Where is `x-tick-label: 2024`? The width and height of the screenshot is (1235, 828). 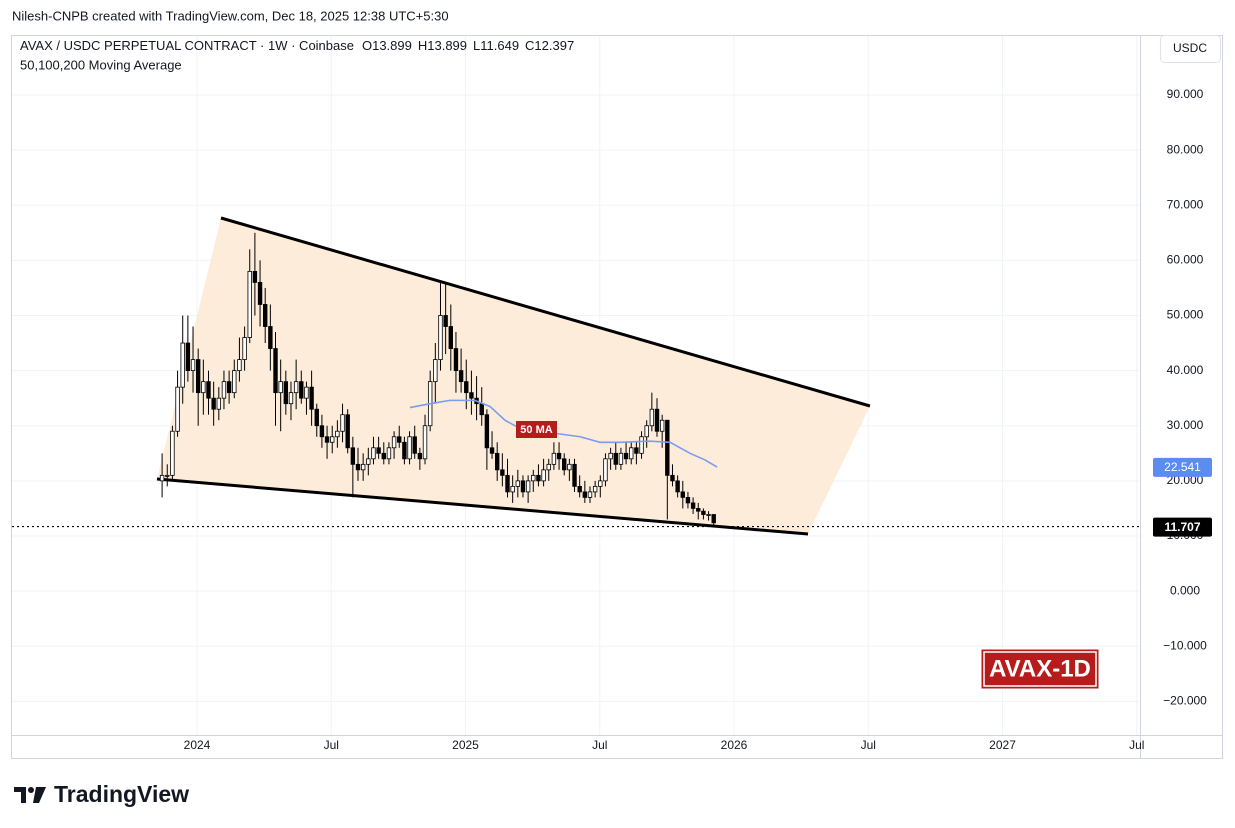 x-tick-label: 2024 is located at coordinates (197, 745).